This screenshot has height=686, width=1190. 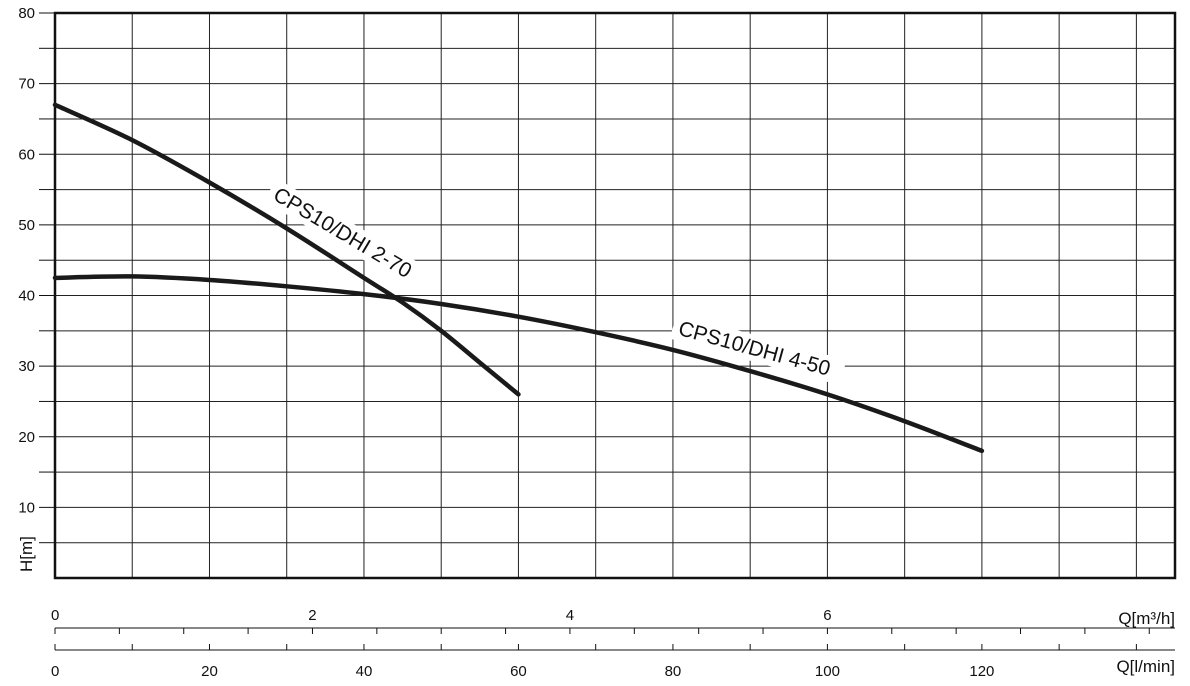 I want to click on x-tick-label: 0, so click(x=55, y=671).